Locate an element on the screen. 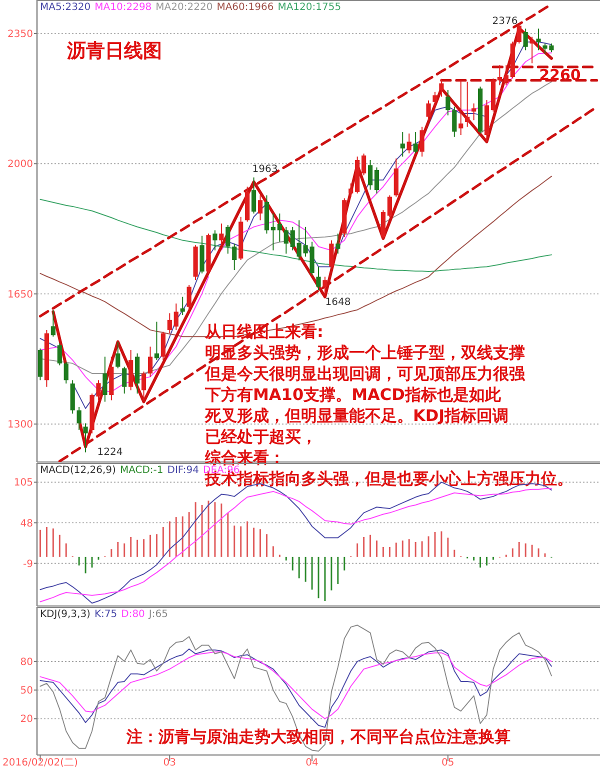 Image resolution: width=600 pixels, height=767 pixels. annotation: 2376 is located at coordinates (505, 21).